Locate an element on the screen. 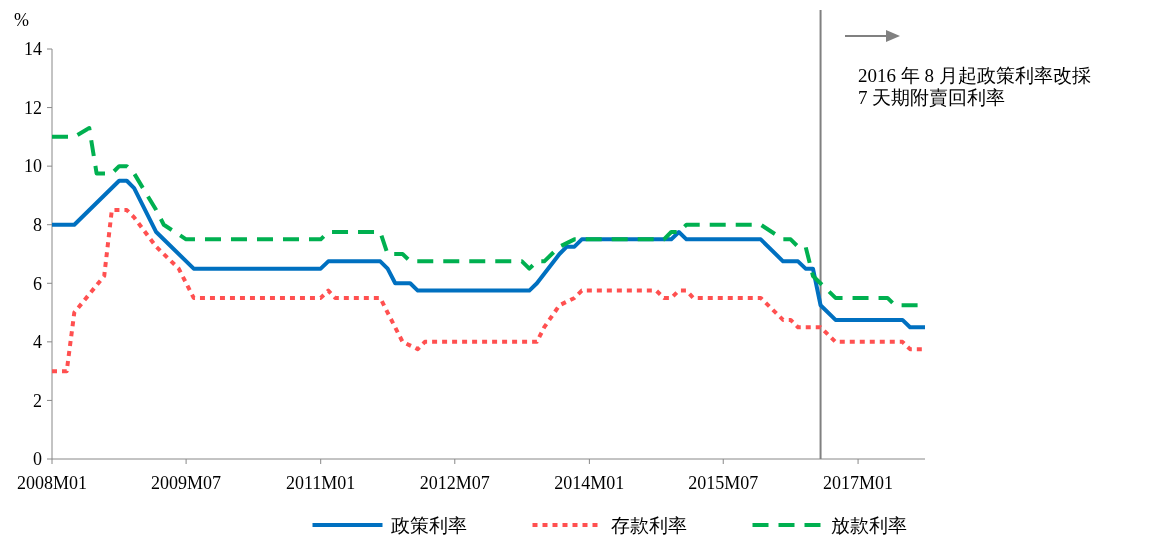 This screenshot has height=541, width=1165. x-tick-label: 2012M07 is located at coordinates (454, 483).